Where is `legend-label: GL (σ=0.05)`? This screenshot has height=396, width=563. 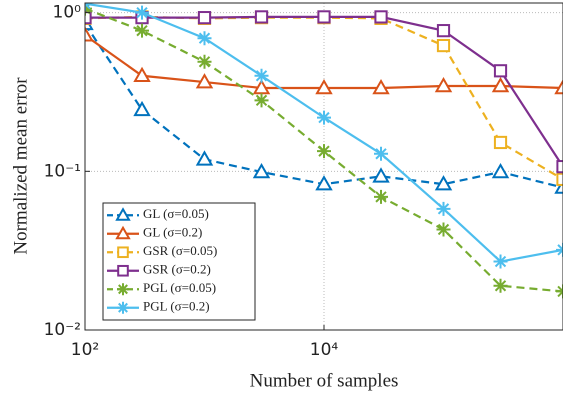
legend-label: GL (σ=0.05) is located at coordinates (176, 213).